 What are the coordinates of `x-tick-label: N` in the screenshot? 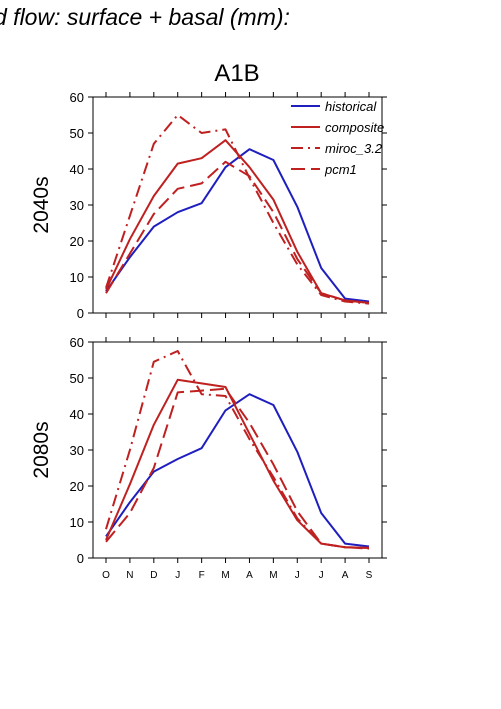 It's located at (129, 575).